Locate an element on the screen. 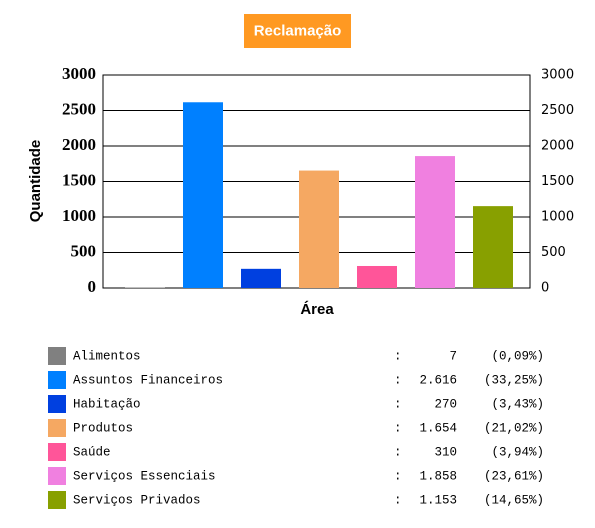 The image size is (595, 528). legend-label: Habitação is located at coordinates (107, 404).